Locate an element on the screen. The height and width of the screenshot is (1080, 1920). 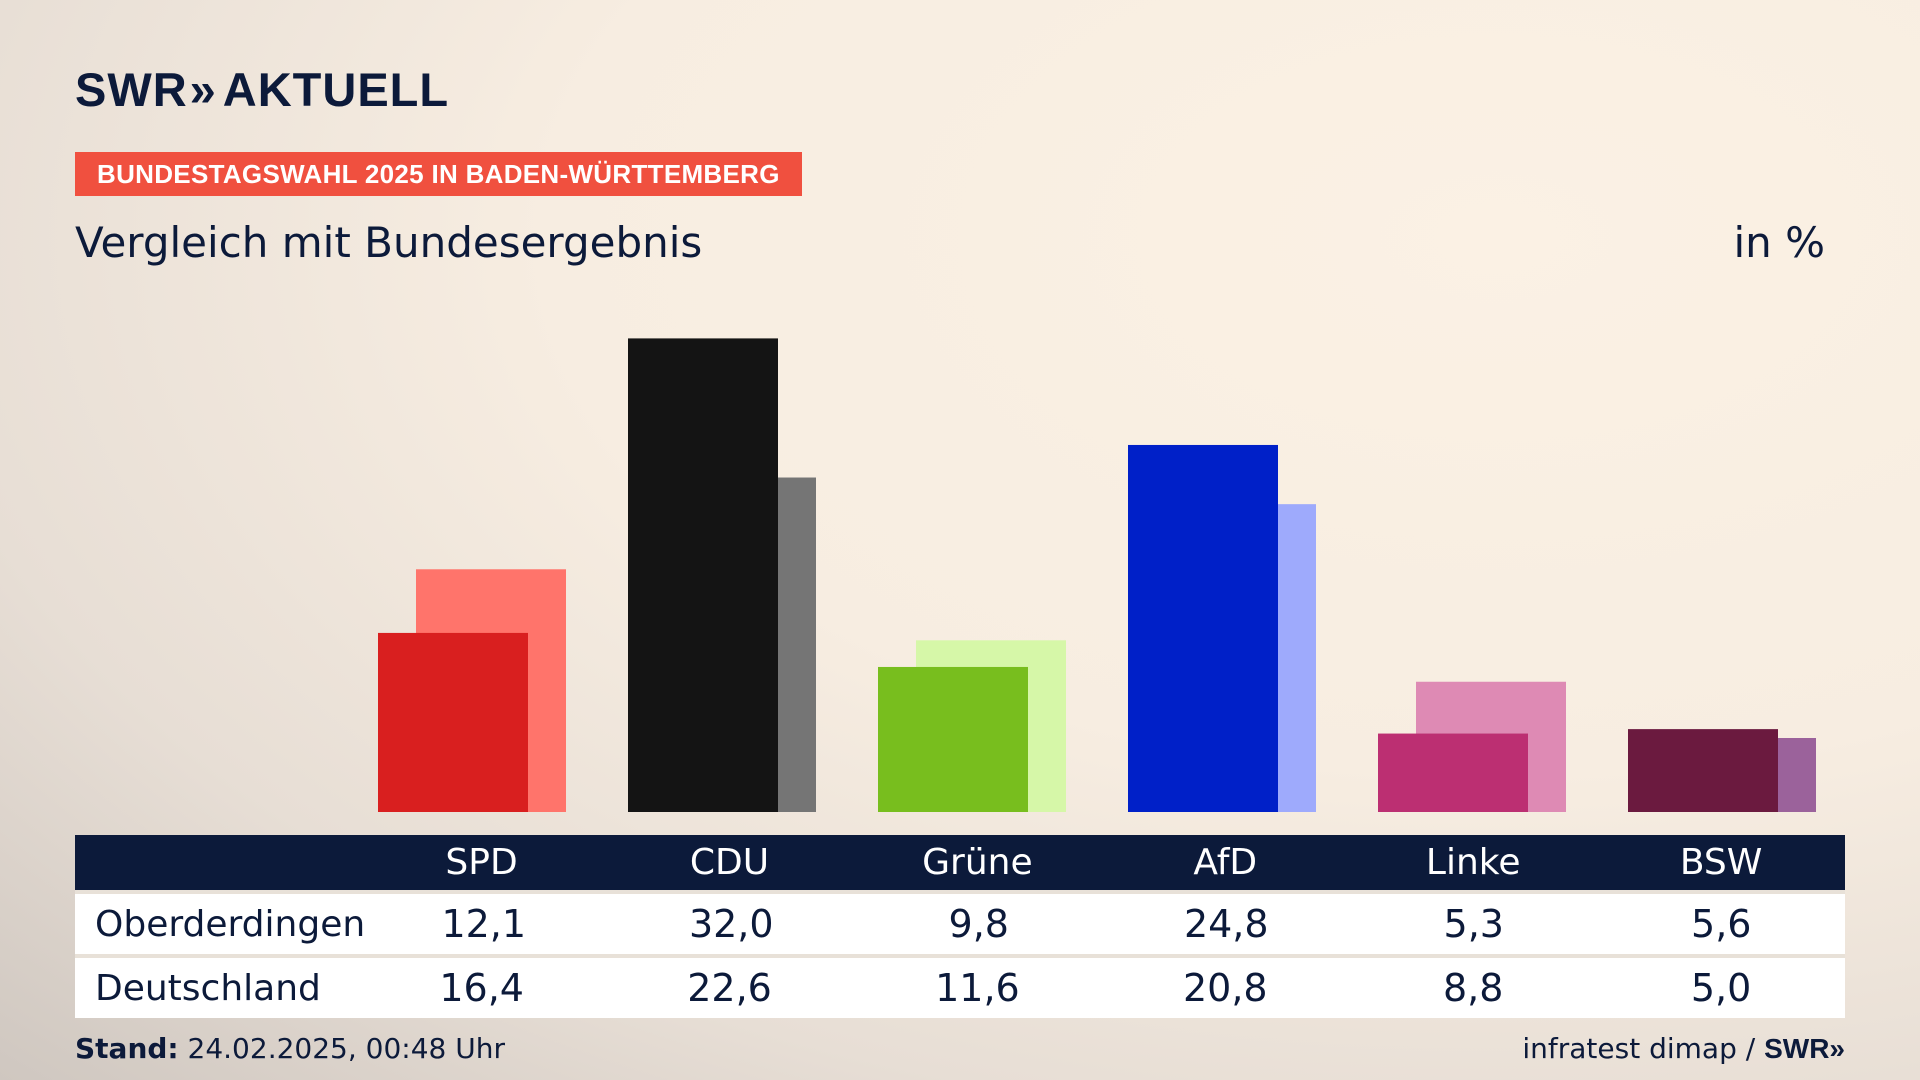
swr-brand: SWR» is located at coordinates (1804, 1048).